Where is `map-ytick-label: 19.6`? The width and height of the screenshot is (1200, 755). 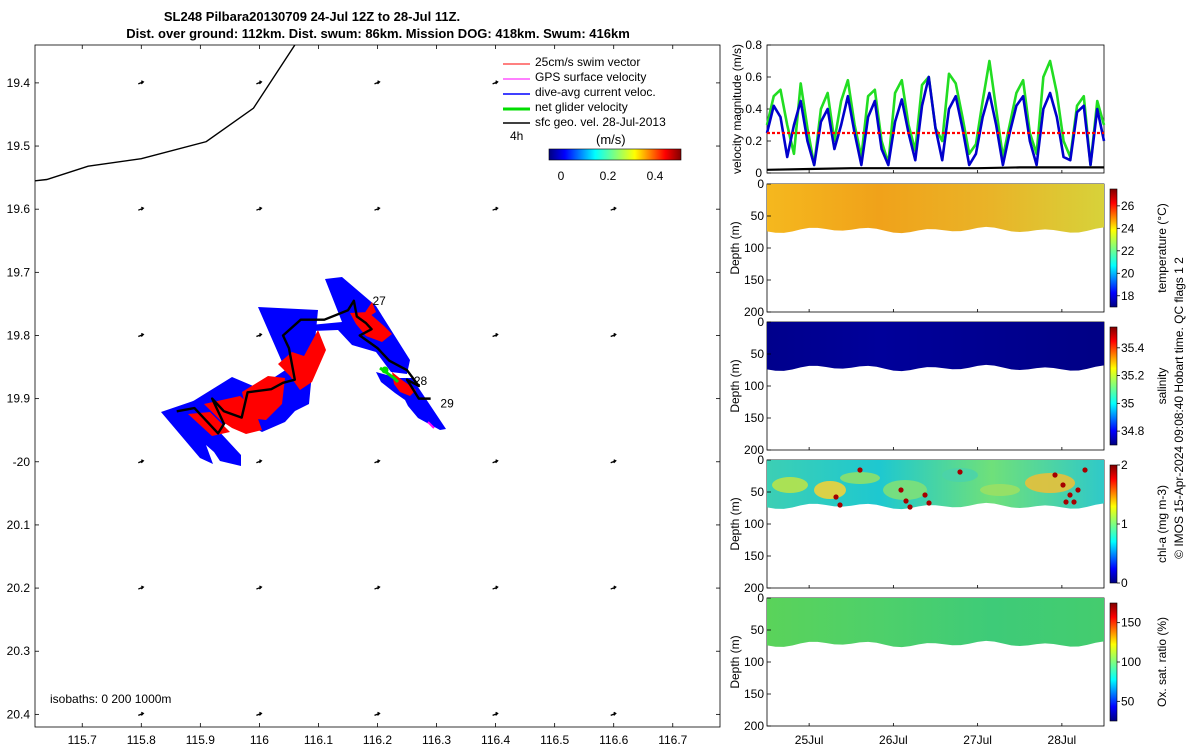
map-ytick-label: 19.6 is located at coordinates (19, 209).